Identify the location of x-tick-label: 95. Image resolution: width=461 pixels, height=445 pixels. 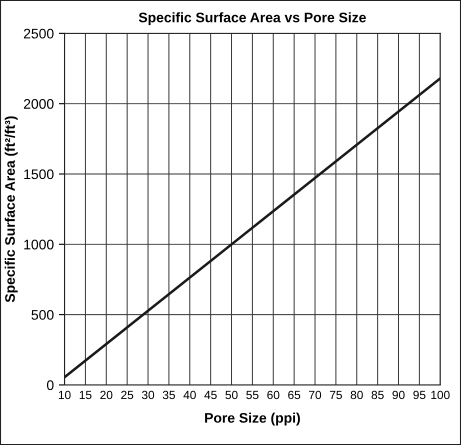
(419, 395).